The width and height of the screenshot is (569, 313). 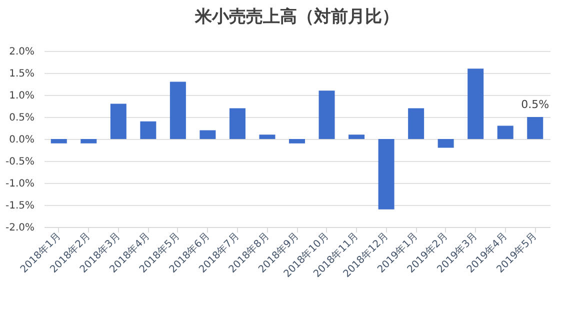 What do you see at coordinates (21, 118) in the screenshot?
I see `y-tick-label: 0.5%` at bounding box center [21, 118].